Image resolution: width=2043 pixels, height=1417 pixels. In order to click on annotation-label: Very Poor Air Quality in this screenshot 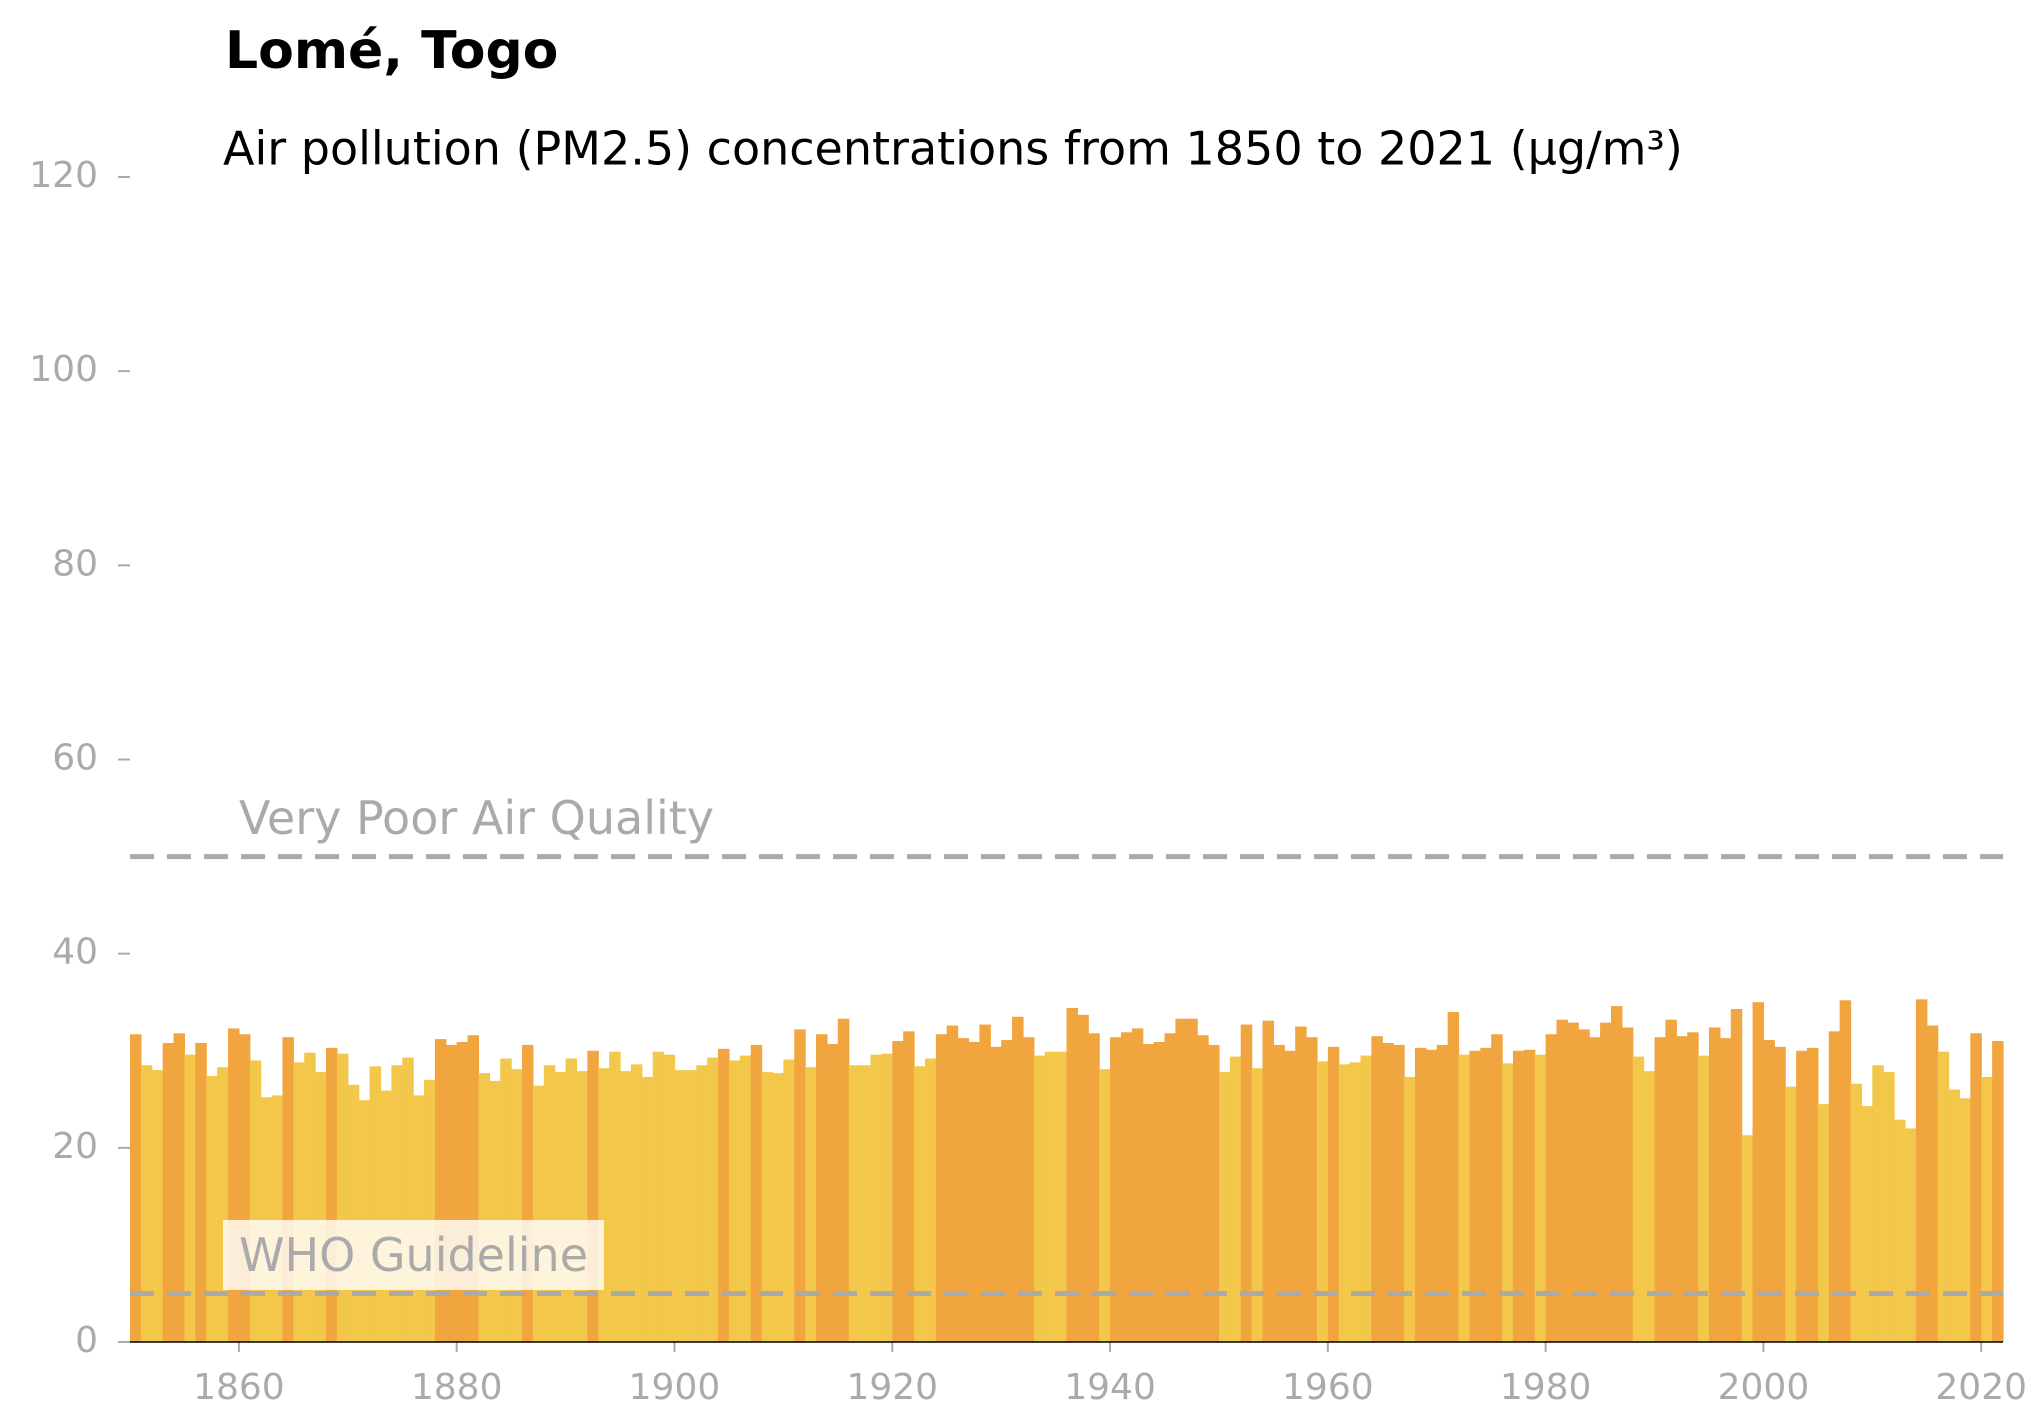, I will do `click(476, 818)`.